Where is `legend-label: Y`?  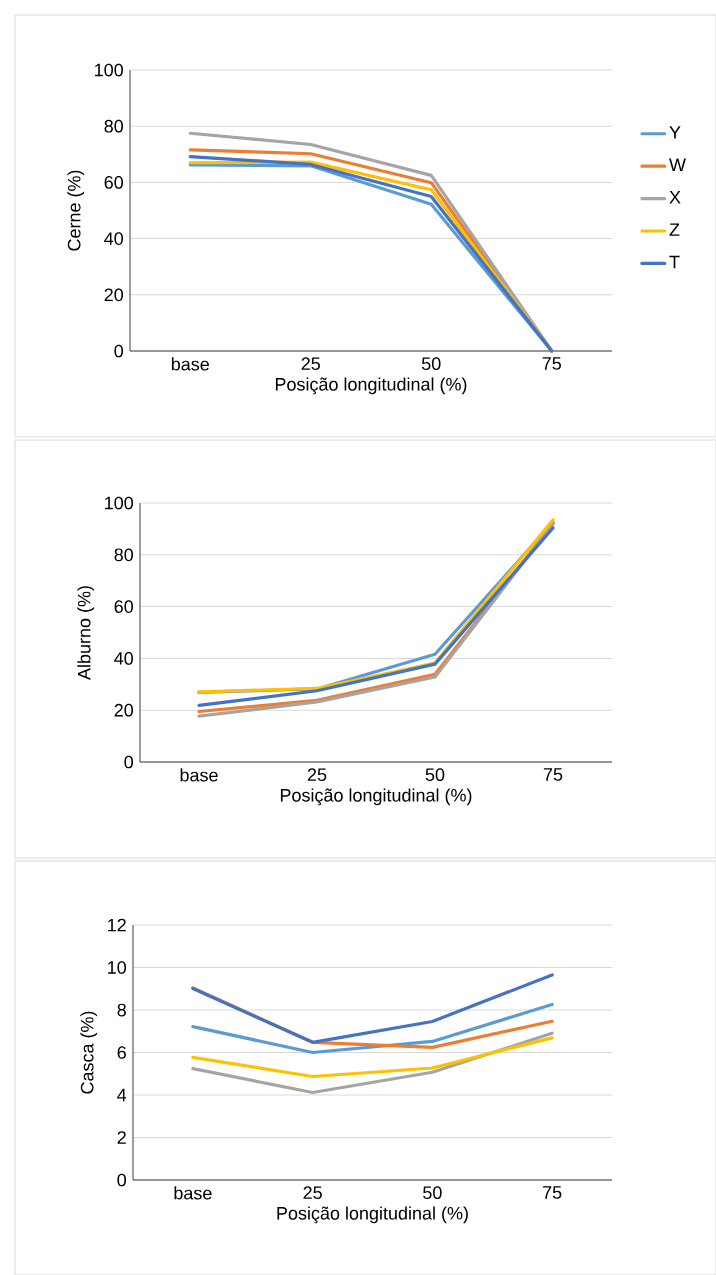 legend-label: Y is located at coordinates (675, 132).